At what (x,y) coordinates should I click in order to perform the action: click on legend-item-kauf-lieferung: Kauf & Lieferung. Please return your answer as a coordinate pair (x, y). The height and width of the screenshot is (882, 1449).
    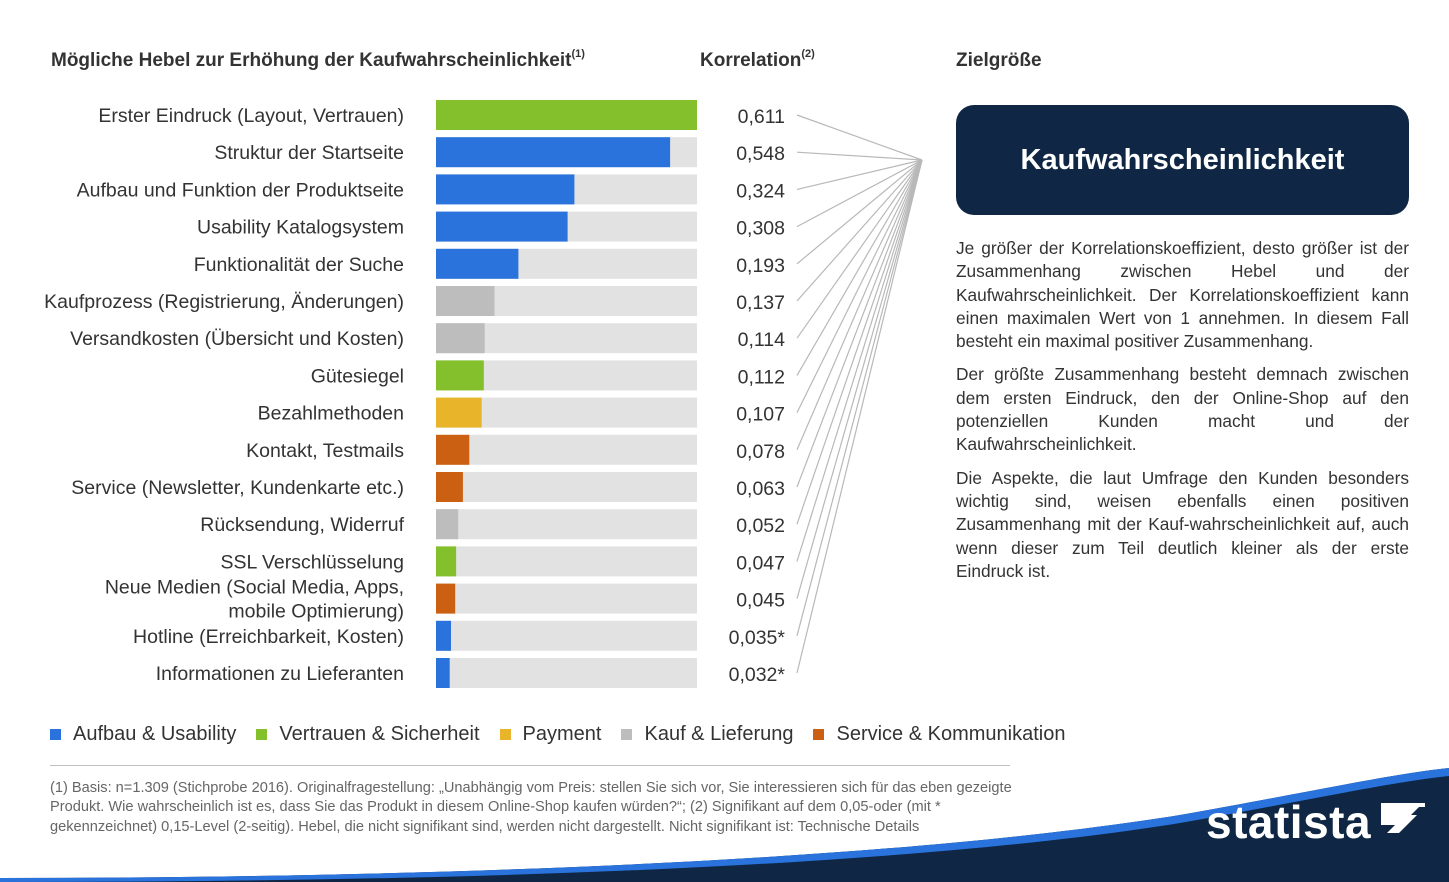
    Looking at the image, I should click on (707, 734).